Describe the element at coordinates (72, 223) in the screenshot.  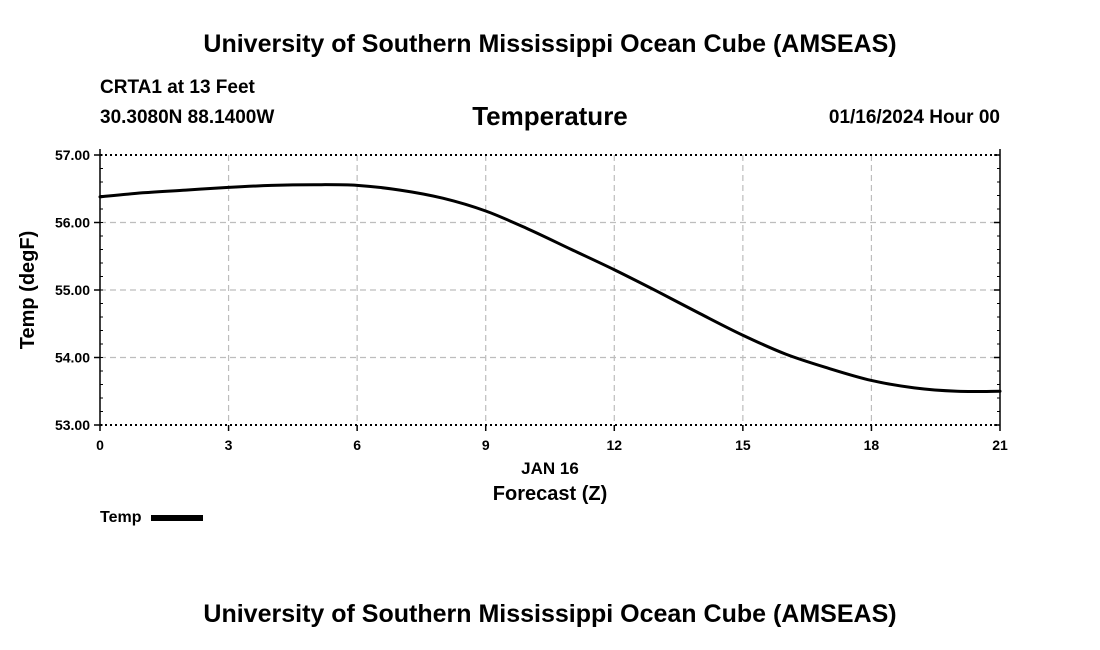
I see `y-tick-label: 56.00` at that location.